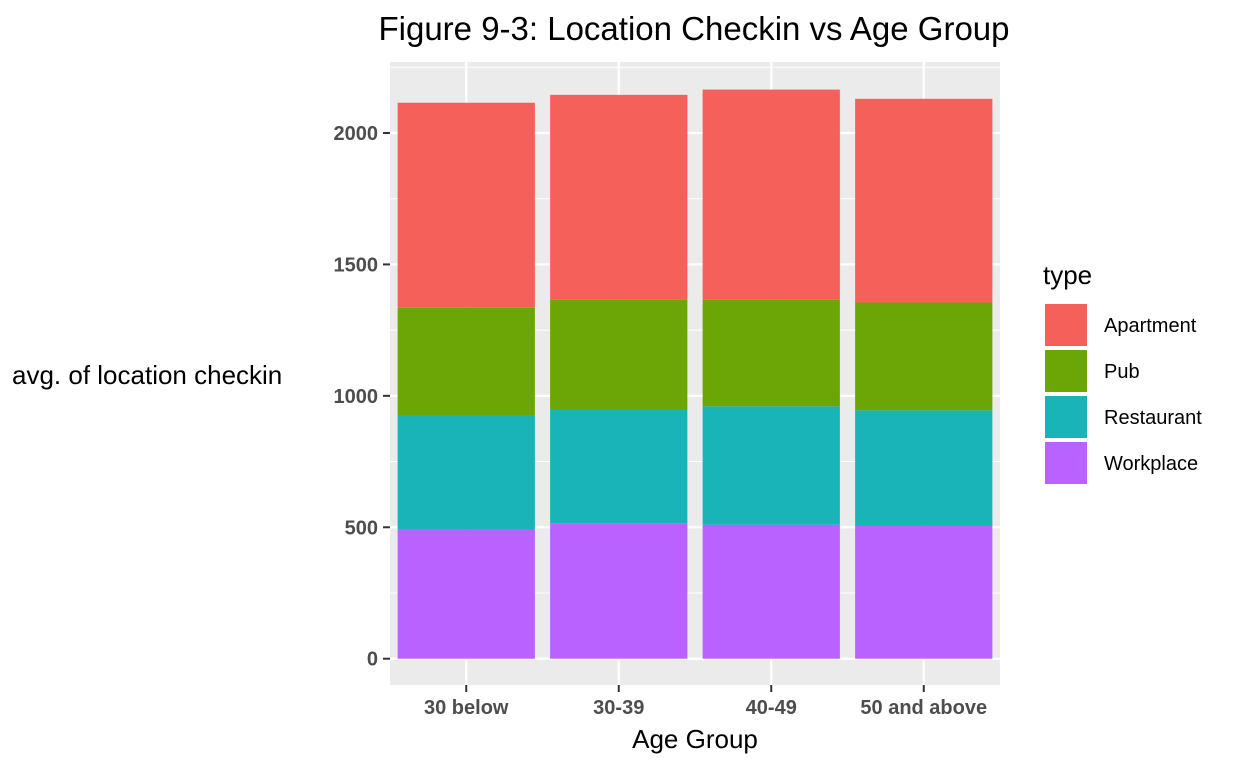 The image size is (1248, 768). What do you see at coordinates (705, 702) in the screenshot?
I see `x-axis: 30 below 30-39 40-49 50 and above` at bounding box center [705, 702].